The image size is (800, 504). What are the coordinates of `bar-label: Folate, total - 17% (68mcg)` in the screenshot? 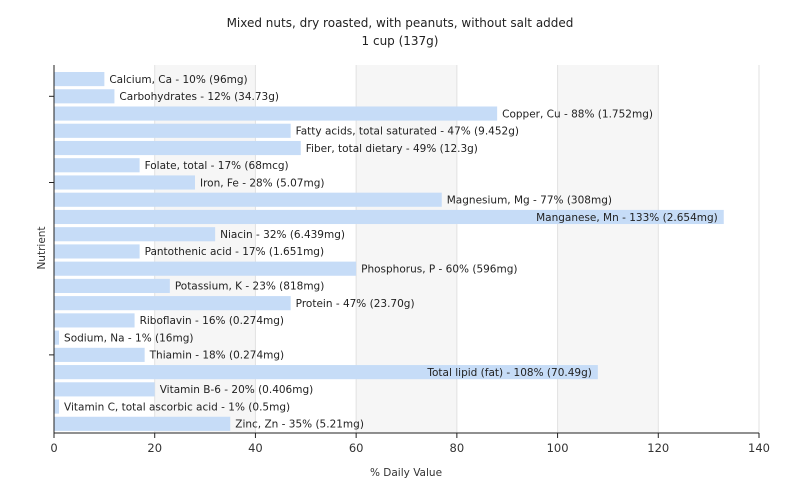 It's located at (217, 166).